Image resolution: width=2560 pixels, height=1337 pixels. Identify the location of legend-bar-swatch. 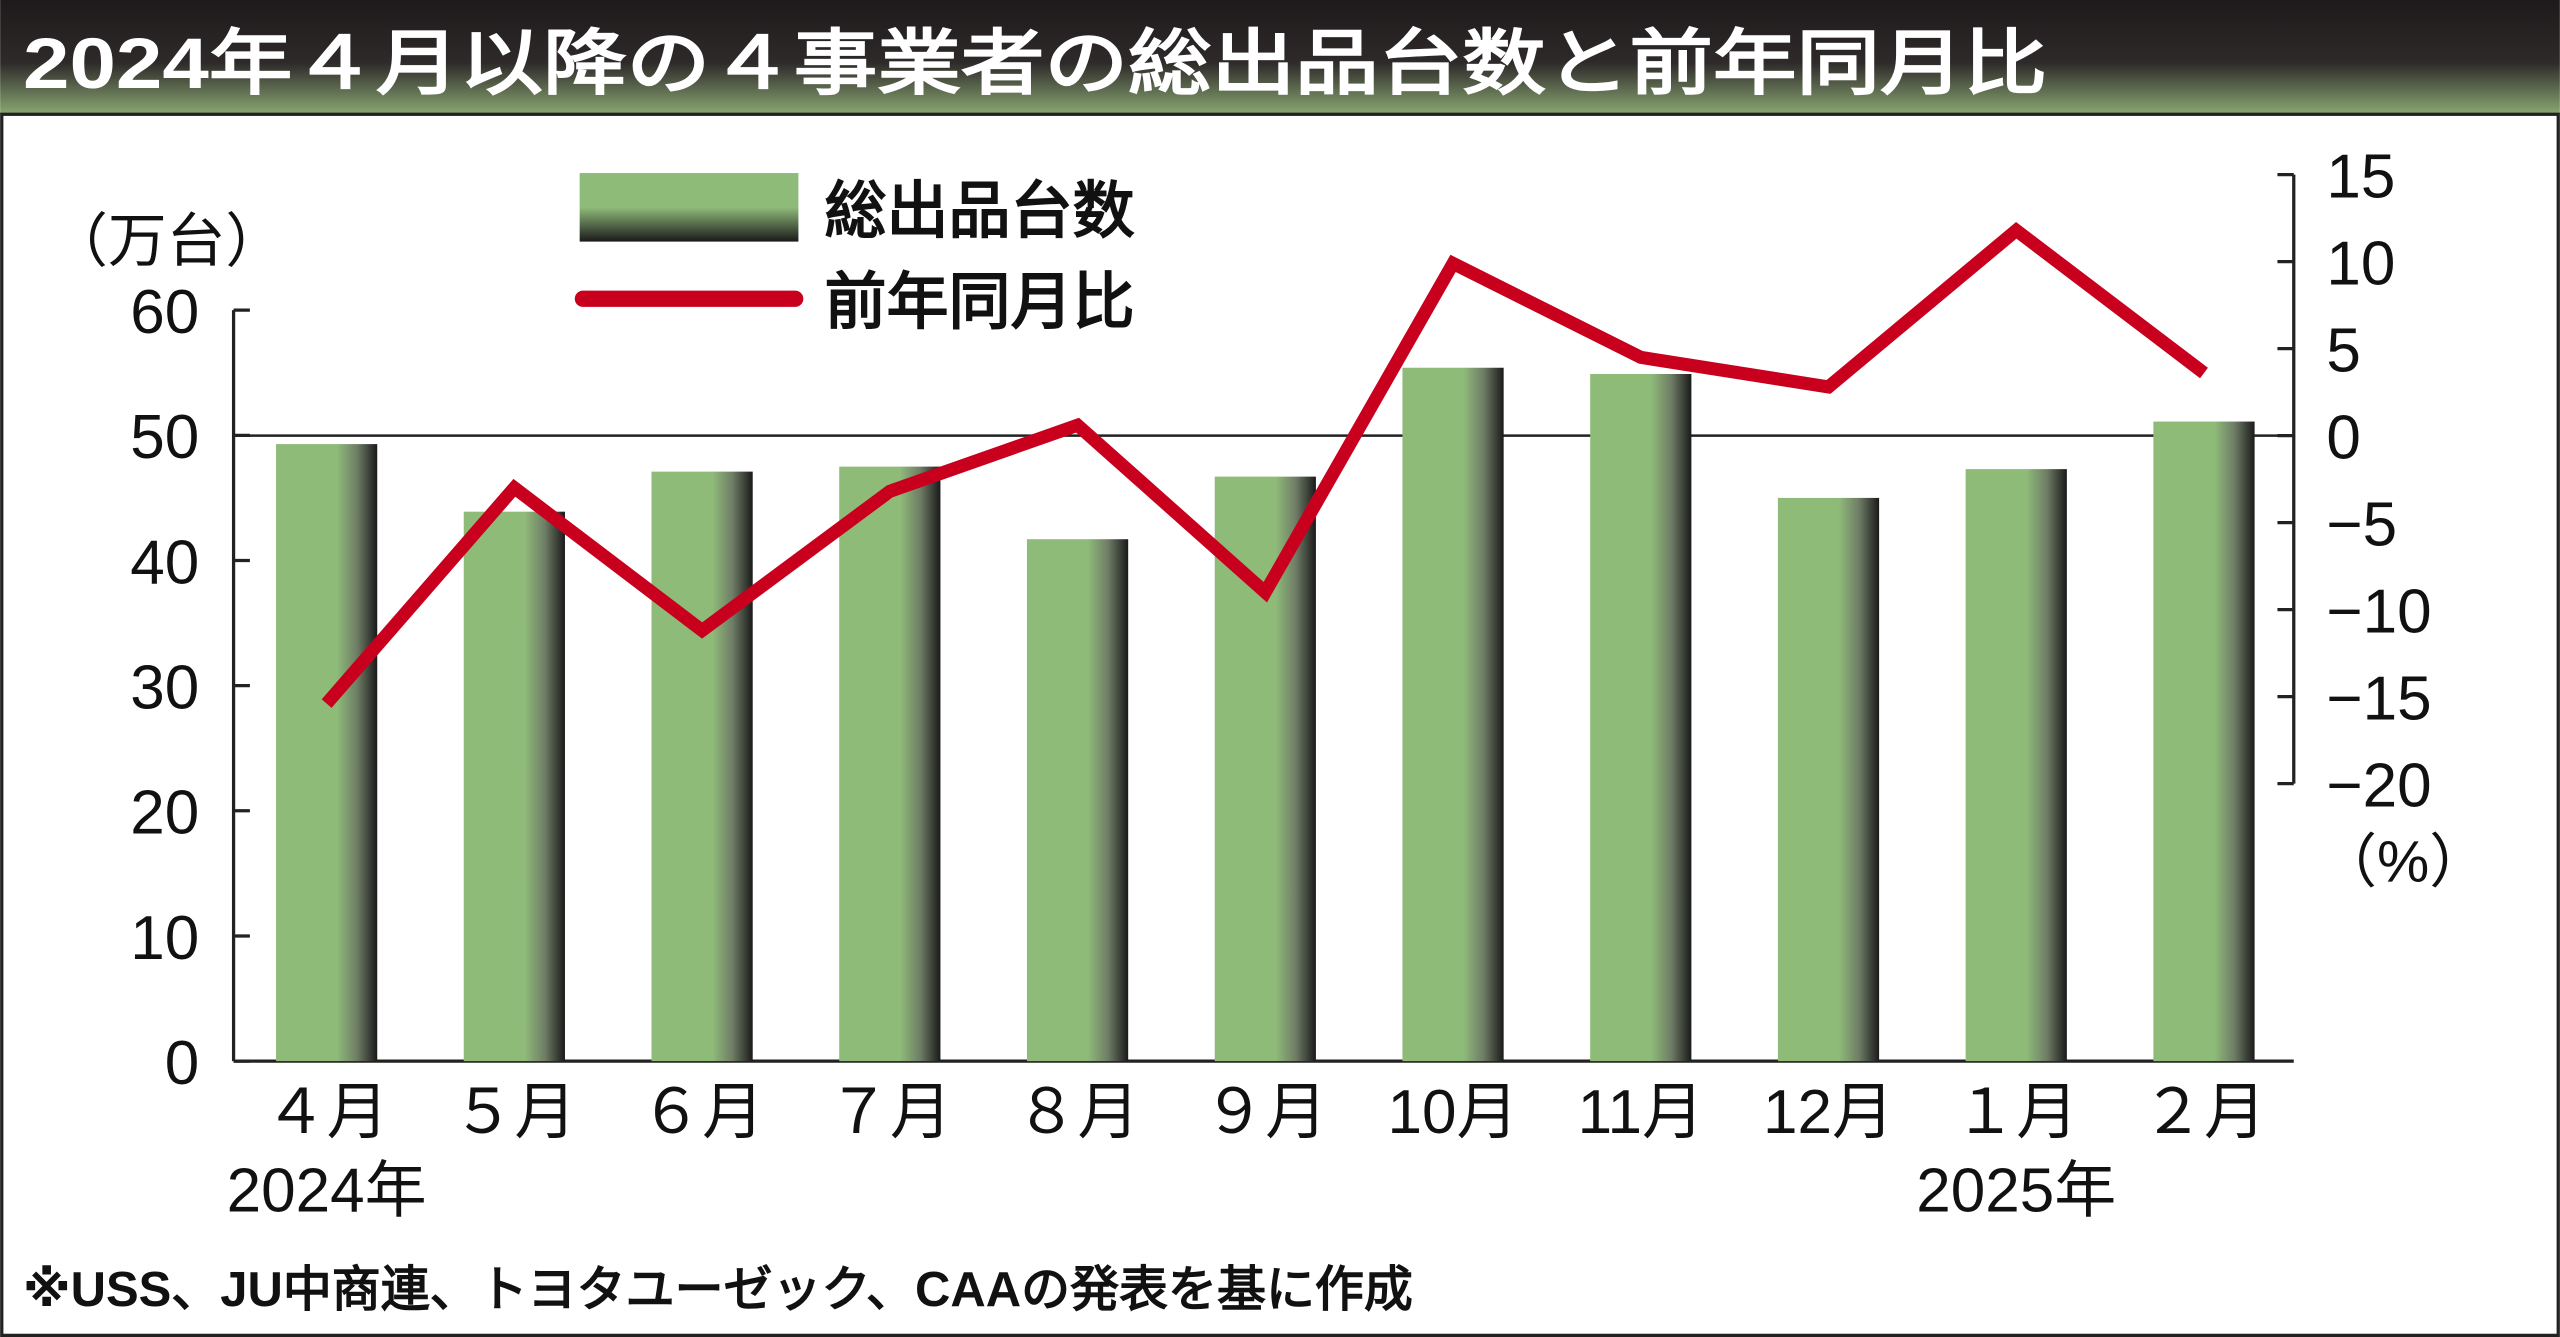
(689, 207).